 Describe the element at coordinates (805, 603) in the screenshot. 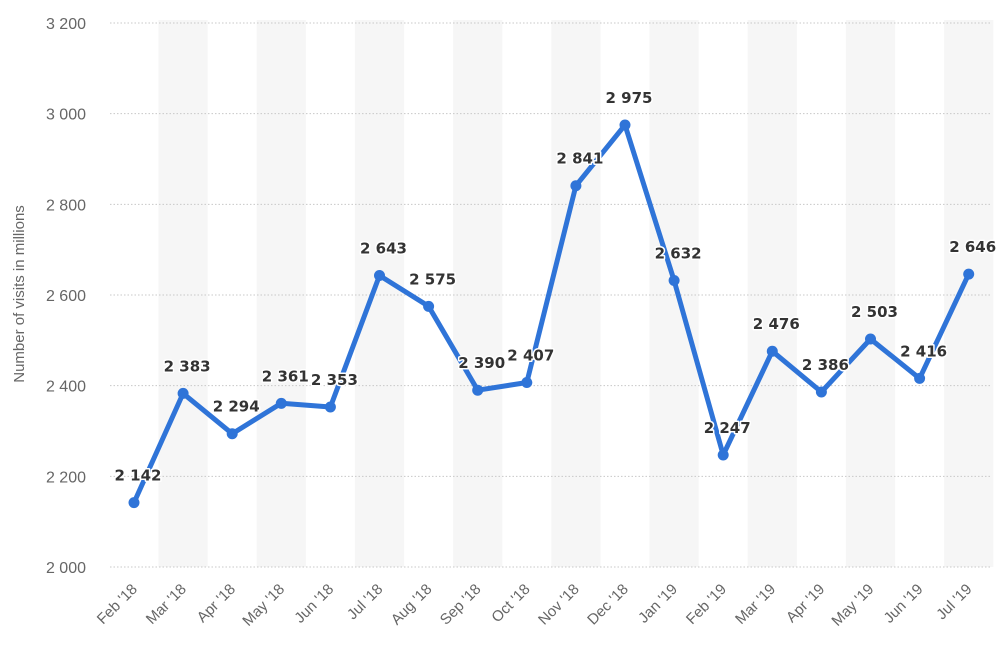

I see `x-tick-label: Apr '19` at that location.